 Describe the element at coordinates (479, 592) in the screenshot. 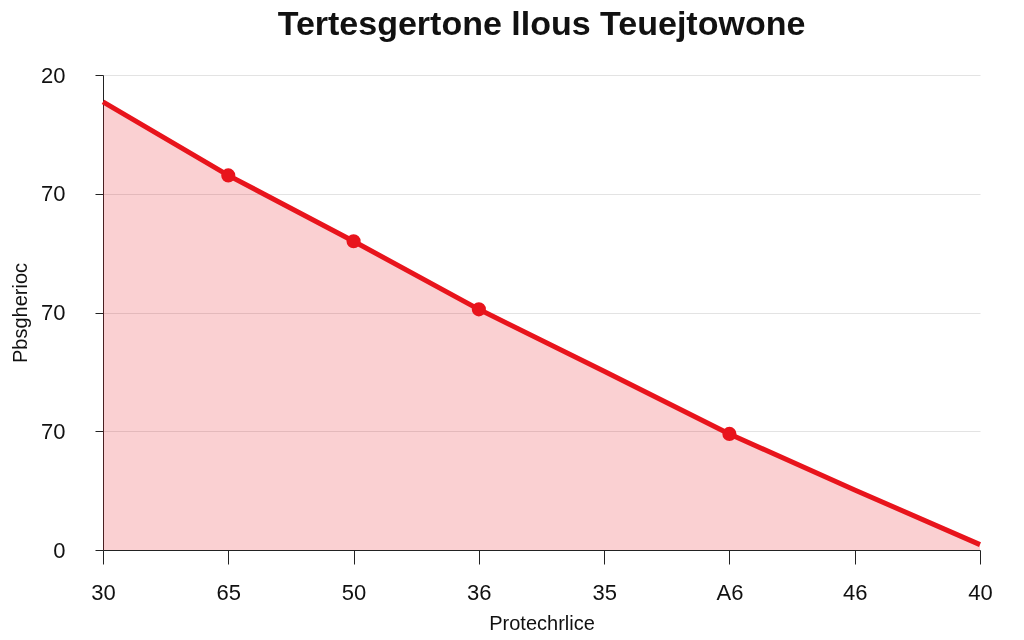

I see `x-tick-label: 36` at that location.